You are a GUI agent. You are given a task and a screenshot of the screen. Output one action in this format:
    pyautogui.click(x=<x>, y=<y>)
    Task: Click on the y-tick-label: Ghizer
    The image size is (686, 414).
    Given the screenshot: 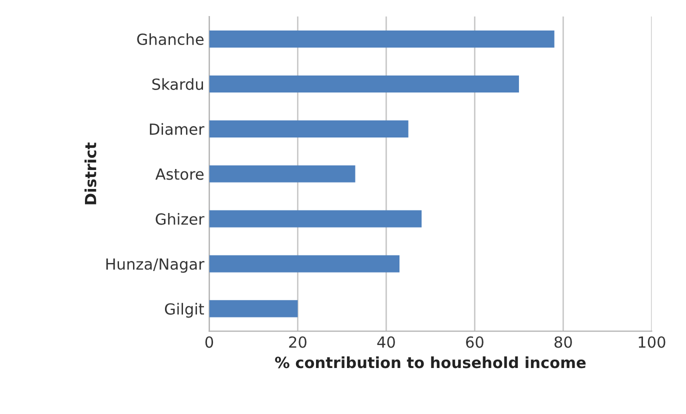 What is the action you would take?
    pyautogui.click(x=180, y=219)
    